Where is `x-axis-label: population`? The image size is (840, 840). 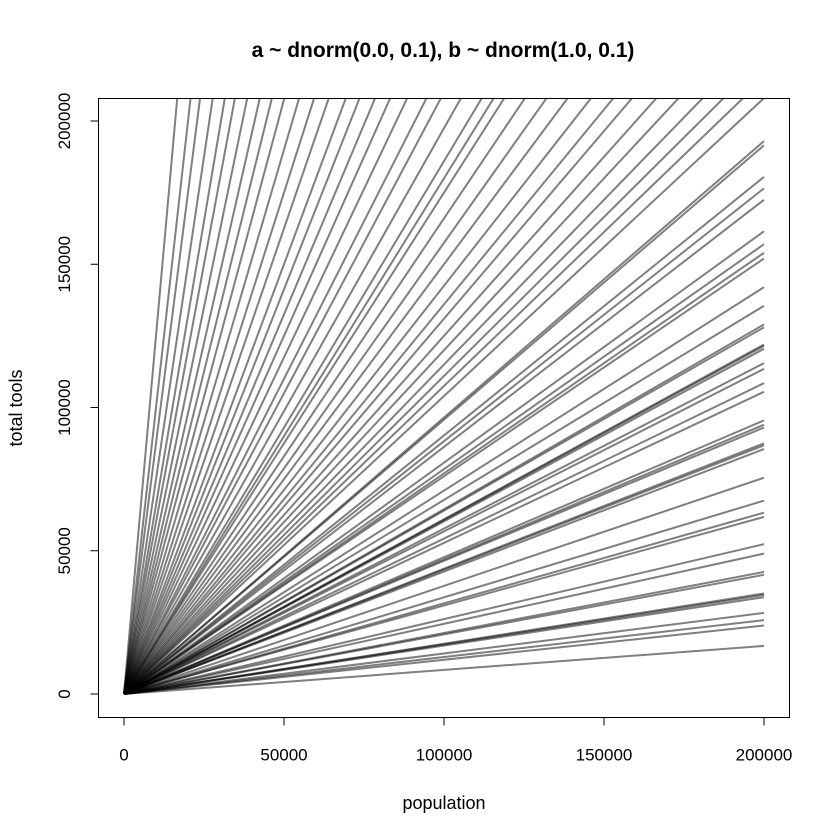 x-axis-label: population is located at coordinates (443, 803).